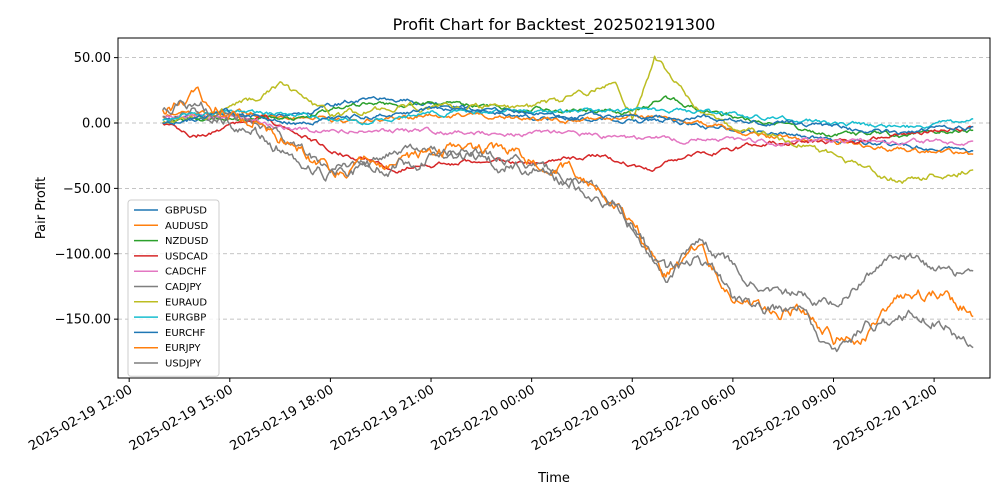 This screenshot has width=1000, height=500. Describe the element at coordinates (96, 124) in the screenshot. I see `y-tick-label: 0.00` at that location.